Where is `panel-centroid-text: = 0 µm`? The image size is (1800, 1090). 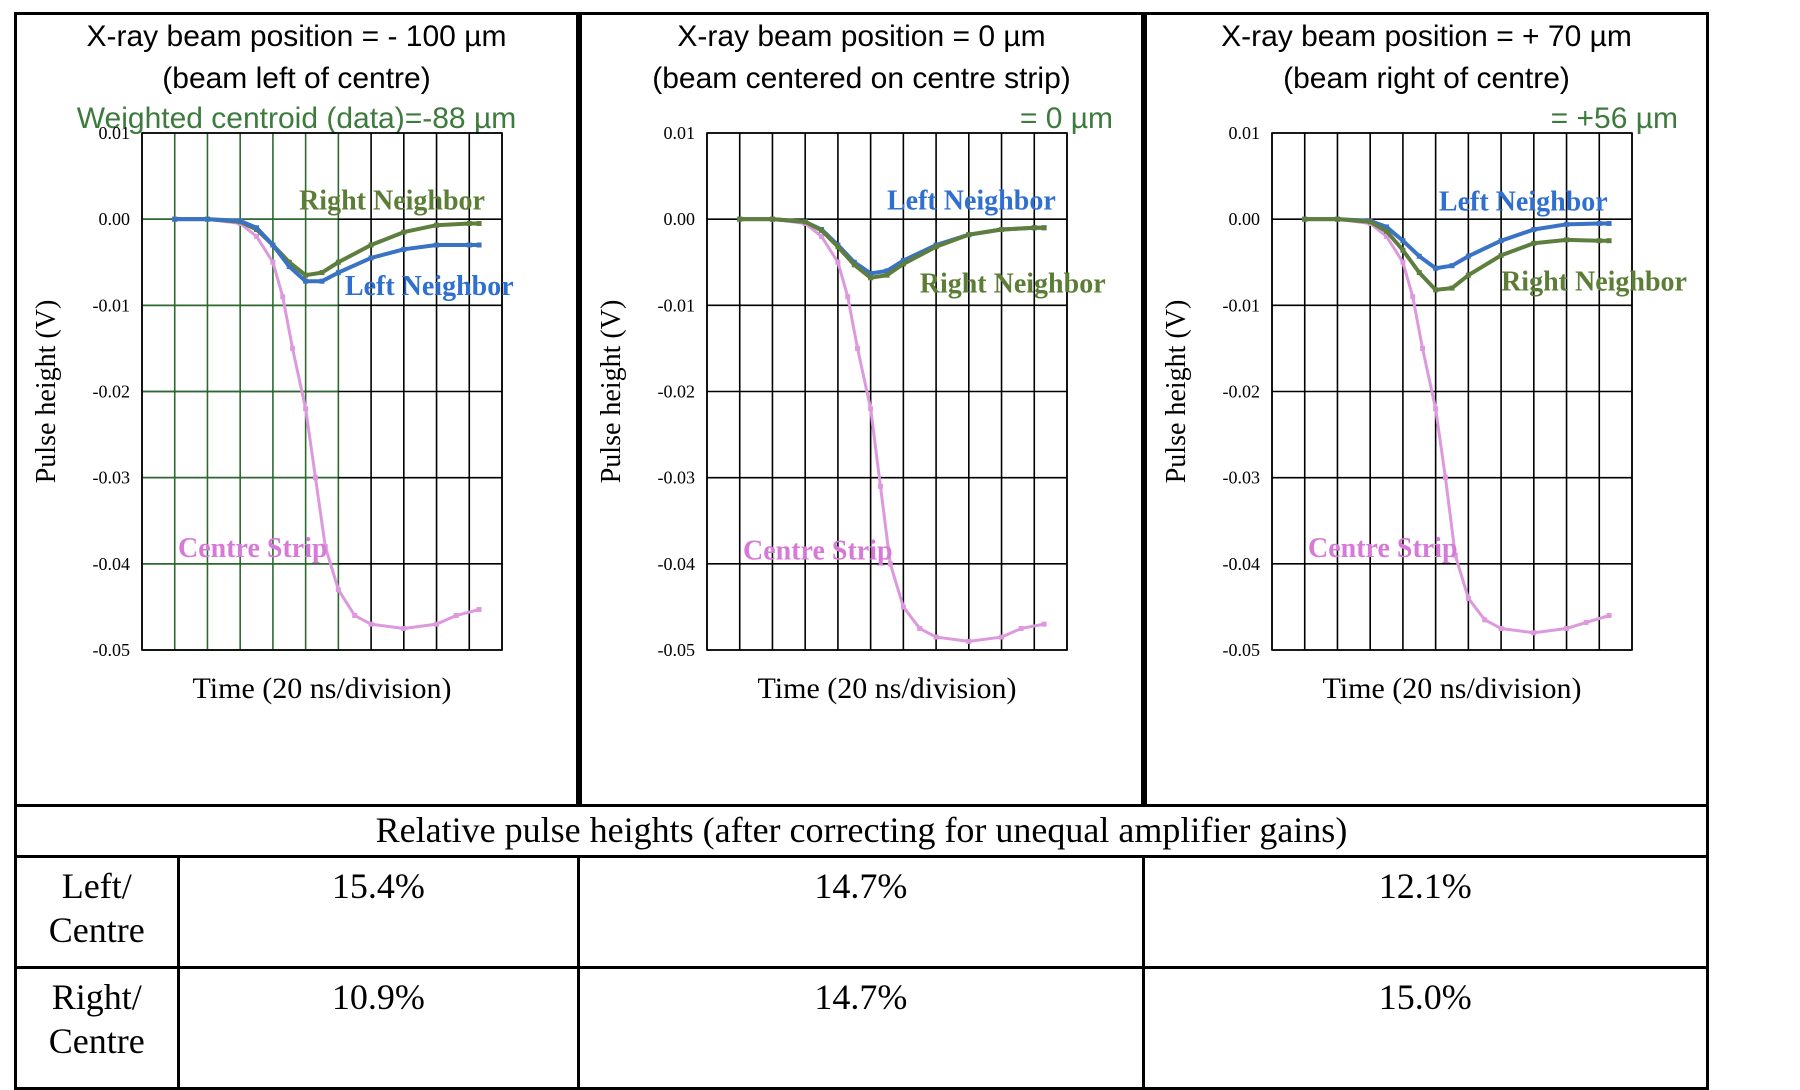 panel-centroid-text: = 0 µm is located at coordinates (1066, 118).